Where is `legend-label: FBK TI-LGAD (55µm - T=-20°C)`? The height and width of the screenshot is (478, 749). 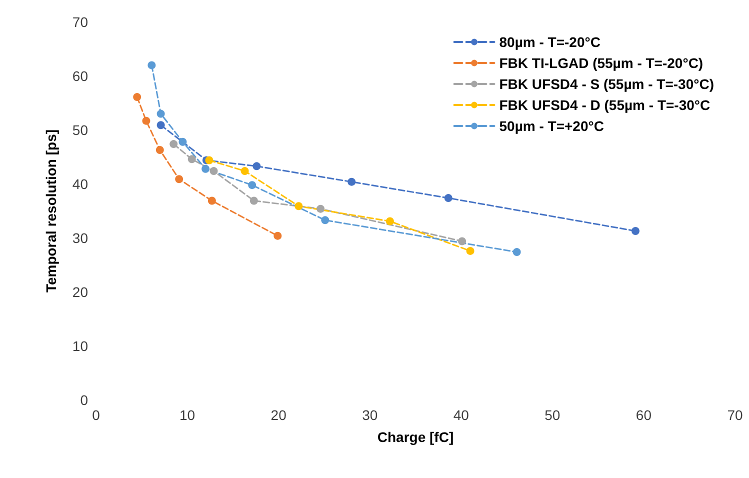 legend-label: FBK TI-LGAD (55µm - T=-20°C) is located at coordinates (601, 63).